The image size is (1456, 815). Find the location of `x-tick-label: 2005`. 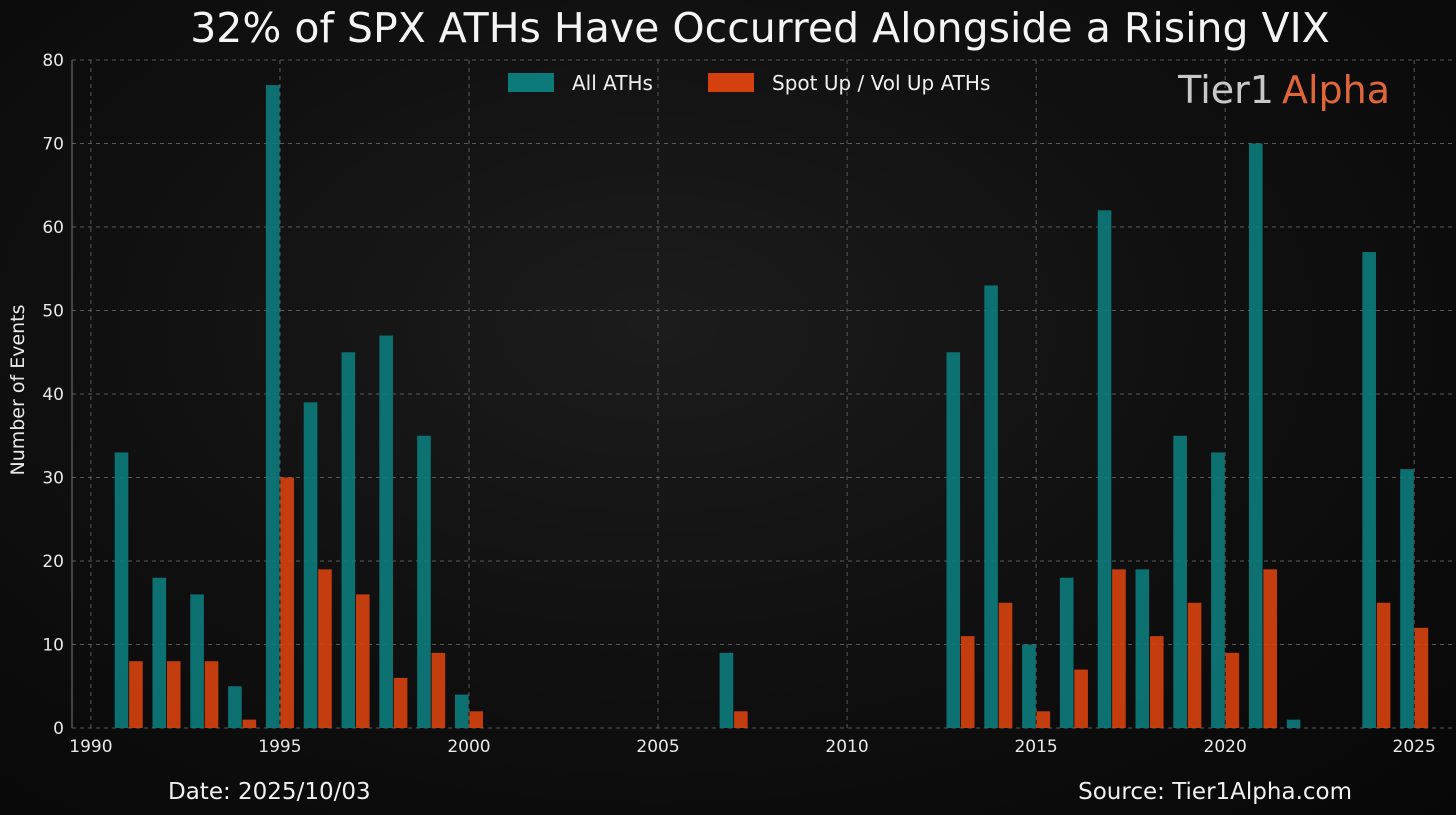

x-tick-label: 2005 is located at coordinates (657, 747).